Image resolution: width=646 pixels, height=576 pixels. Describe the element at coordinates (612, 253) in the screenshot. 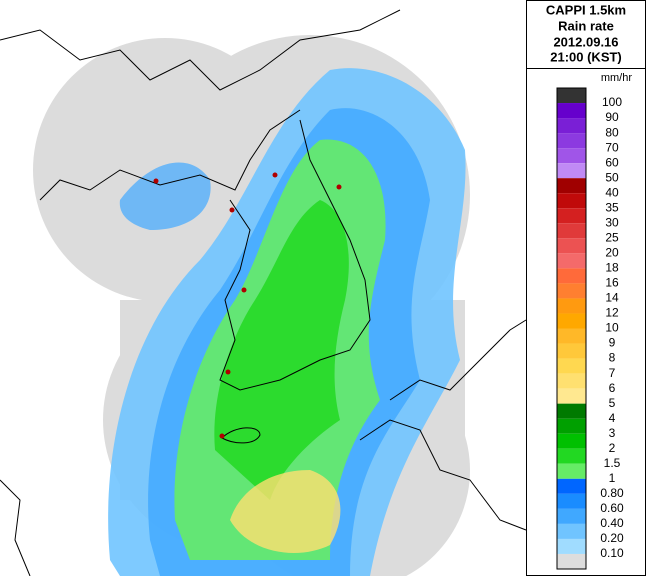

I see `legend-label: 20` at that location.